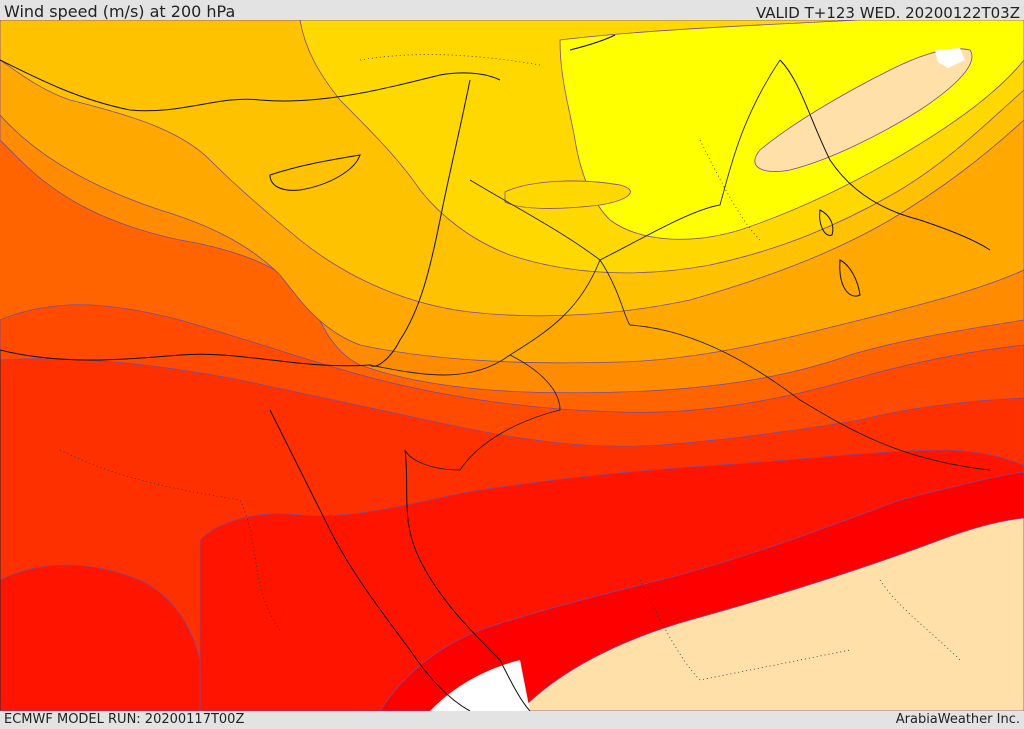 The width and height of the screenshot is (1024, 729). Describe the element at coordinates (420, 223) in the screenshot. I see `coastline-levant` at that location.